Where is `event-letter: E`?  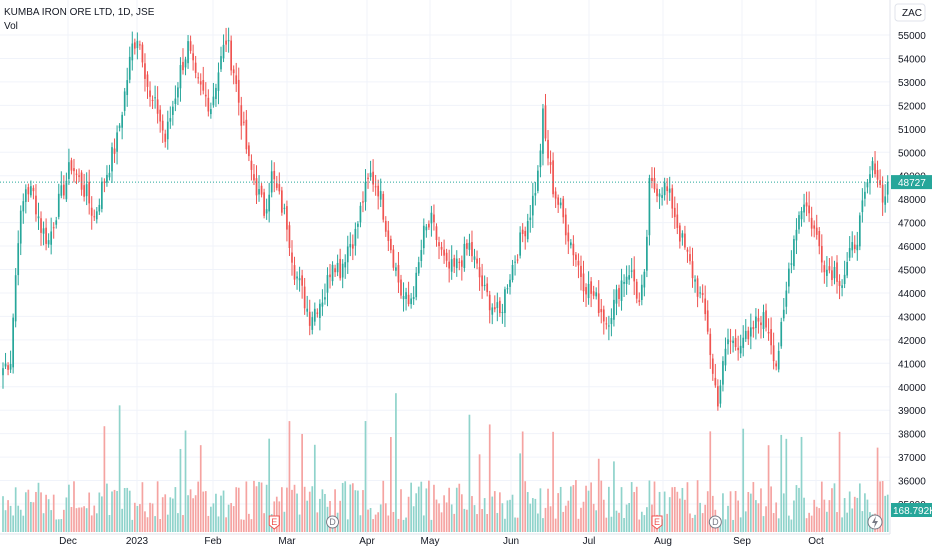
event-letter: E is located at coordinates (274, 522).